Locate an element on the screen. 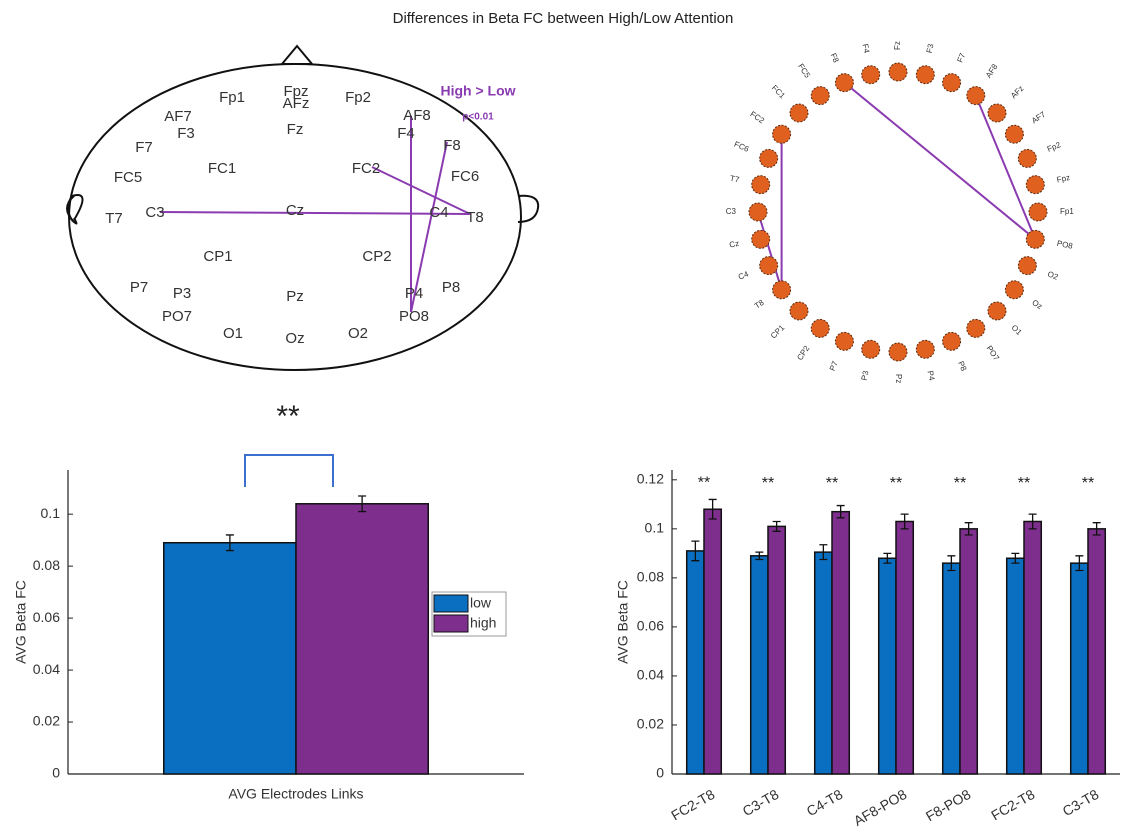 The width and height of the screenshot is (1126, 834). node-label: C4 is located at coordinates (743, 275).